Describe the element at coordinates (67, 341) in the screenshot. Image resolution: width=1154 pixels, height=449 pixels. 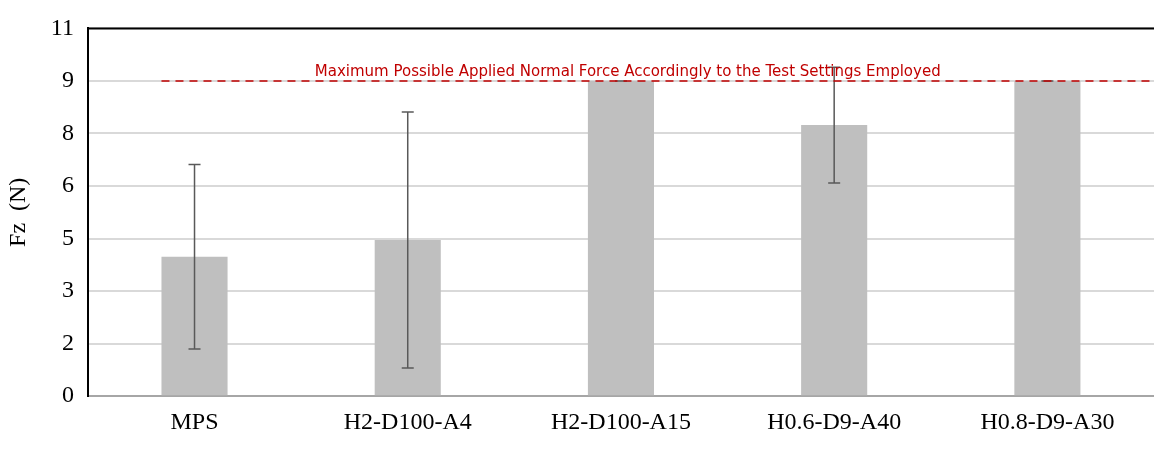
I see `y-tick-label: 2` at that location.